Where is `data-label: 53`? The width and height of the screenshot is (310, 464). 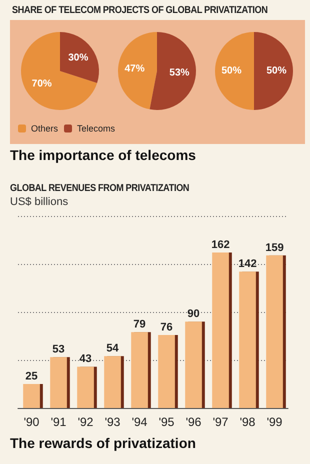
data-label: 53 is located at coordinates (58, 350).